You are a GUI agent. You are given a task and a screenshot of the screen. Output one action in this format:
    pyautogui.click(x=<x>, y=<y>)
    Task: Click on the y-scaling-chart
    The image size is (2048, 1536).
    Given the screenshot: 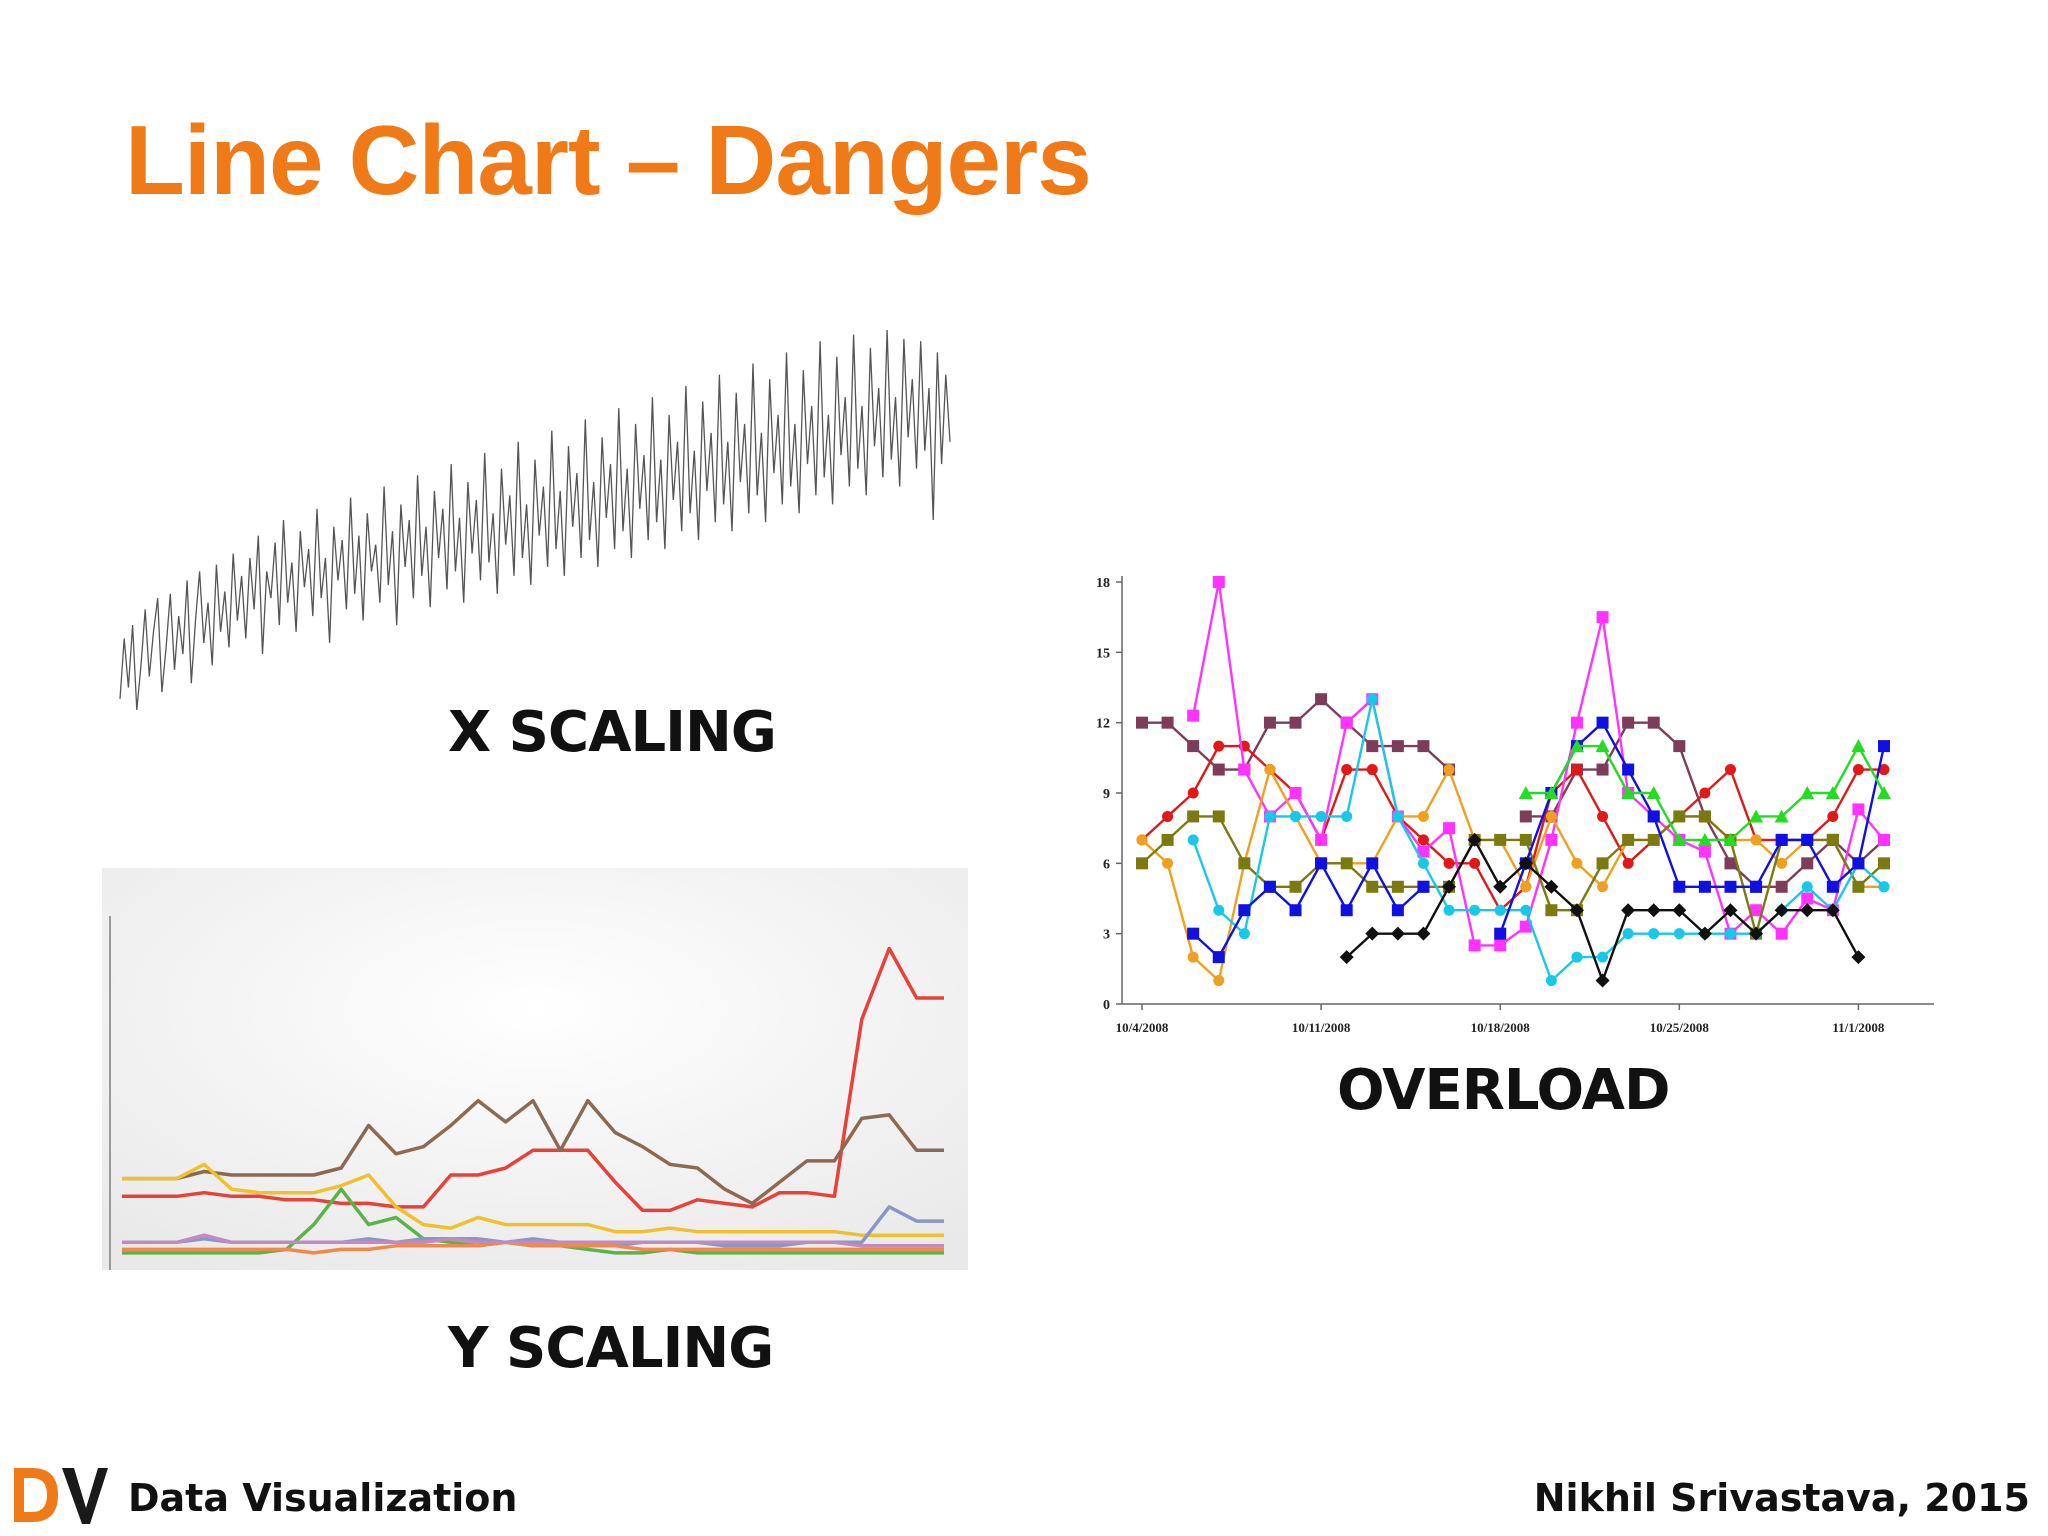 What is the action you would take?
    pyautogui.click(x=535, y=1069)
    